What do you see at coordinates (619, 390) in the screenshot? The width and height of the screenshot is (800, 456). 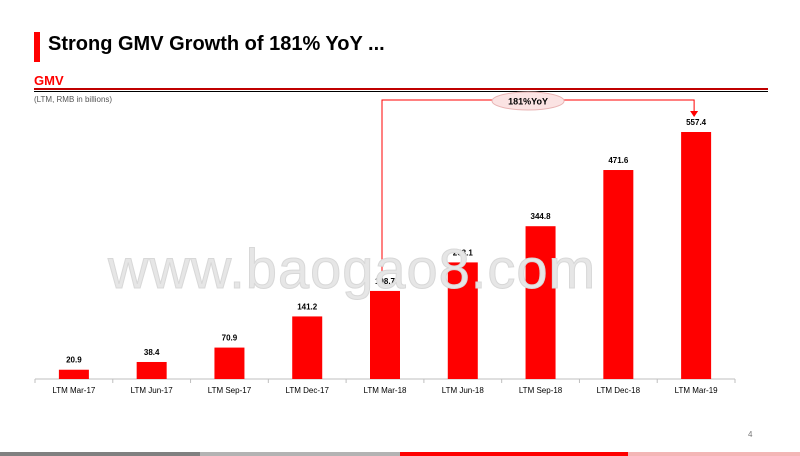 I see `x-tick-label: LTM Dec-18` at bounding box center [619, 390].